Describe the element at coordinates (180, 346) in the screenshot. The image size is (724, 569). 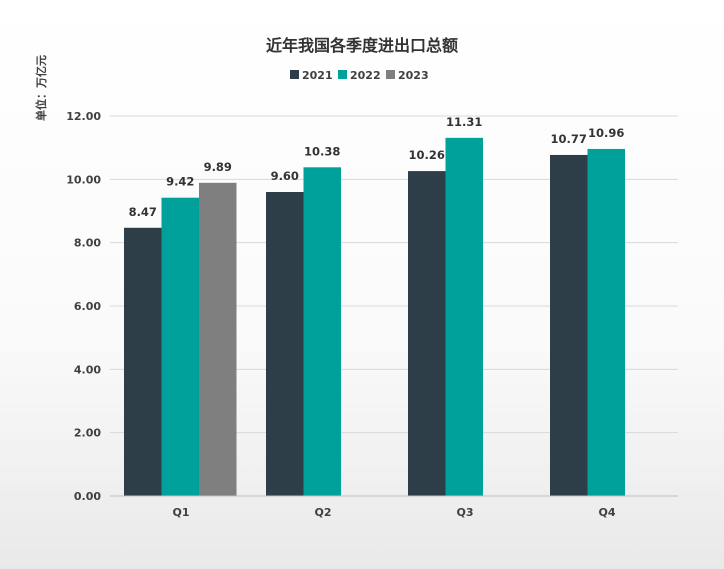
I see `bar-2022-Q1` at that location.